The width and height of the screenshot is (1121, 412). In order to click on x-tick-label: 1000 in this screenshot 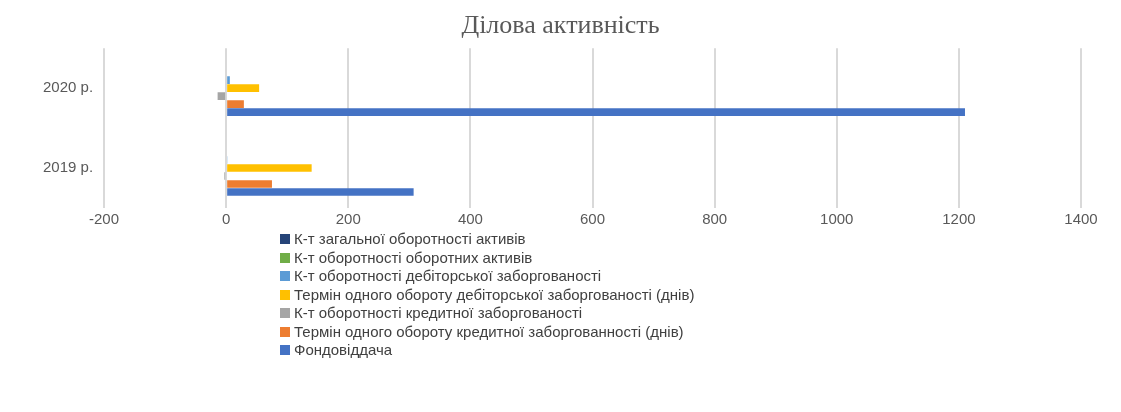, I will do `click(837, 219)`.